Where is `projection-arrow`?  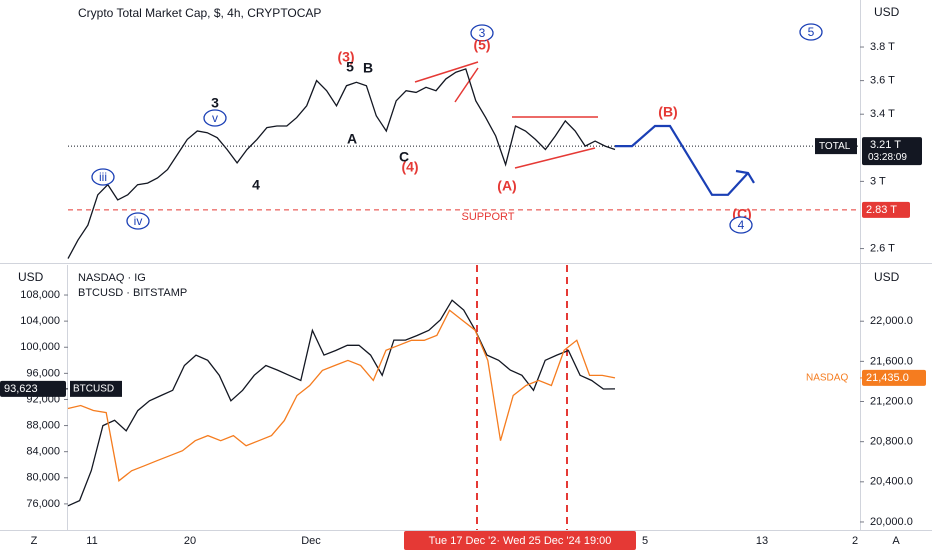 projection-arrow is located at coordinates (745, 176).